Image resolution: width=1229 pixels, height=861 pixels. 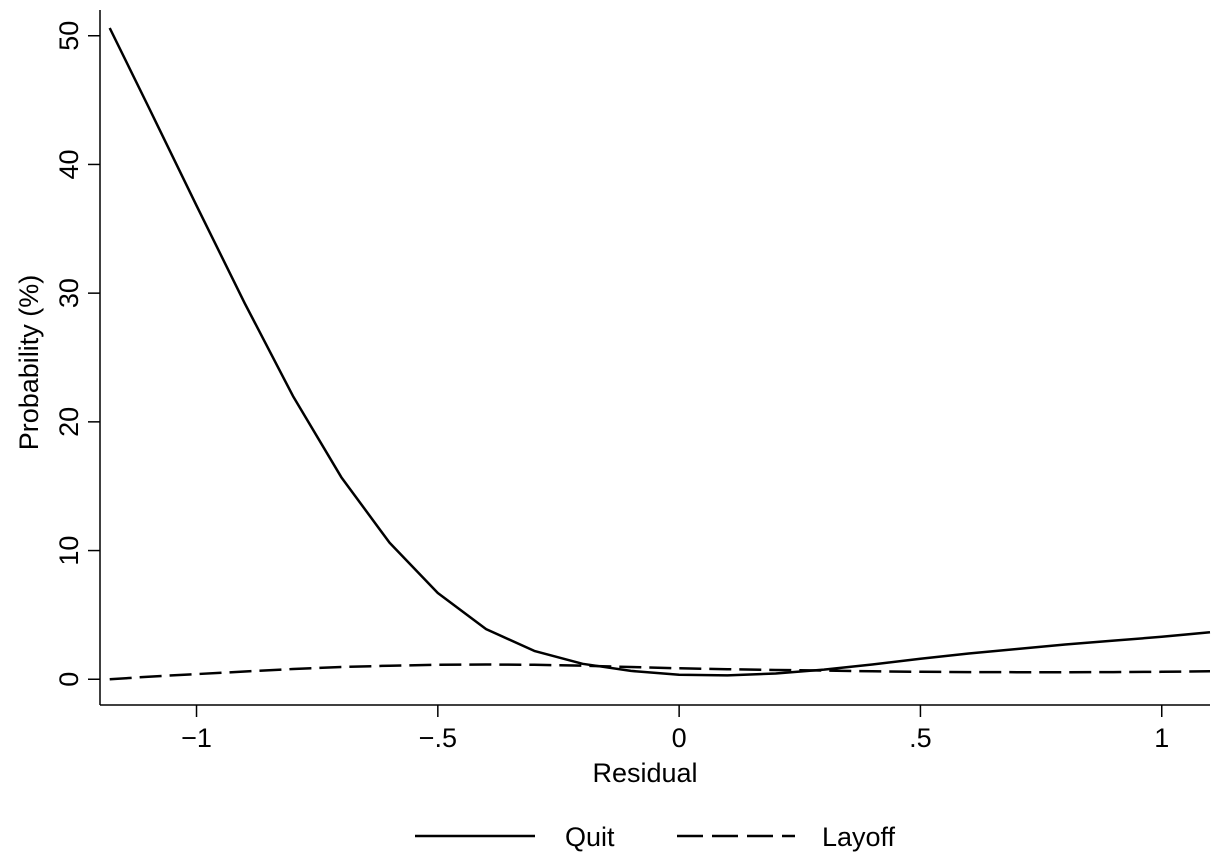 I want to click on legend-label-layoff: Layoff, so click(x=859, y=837).